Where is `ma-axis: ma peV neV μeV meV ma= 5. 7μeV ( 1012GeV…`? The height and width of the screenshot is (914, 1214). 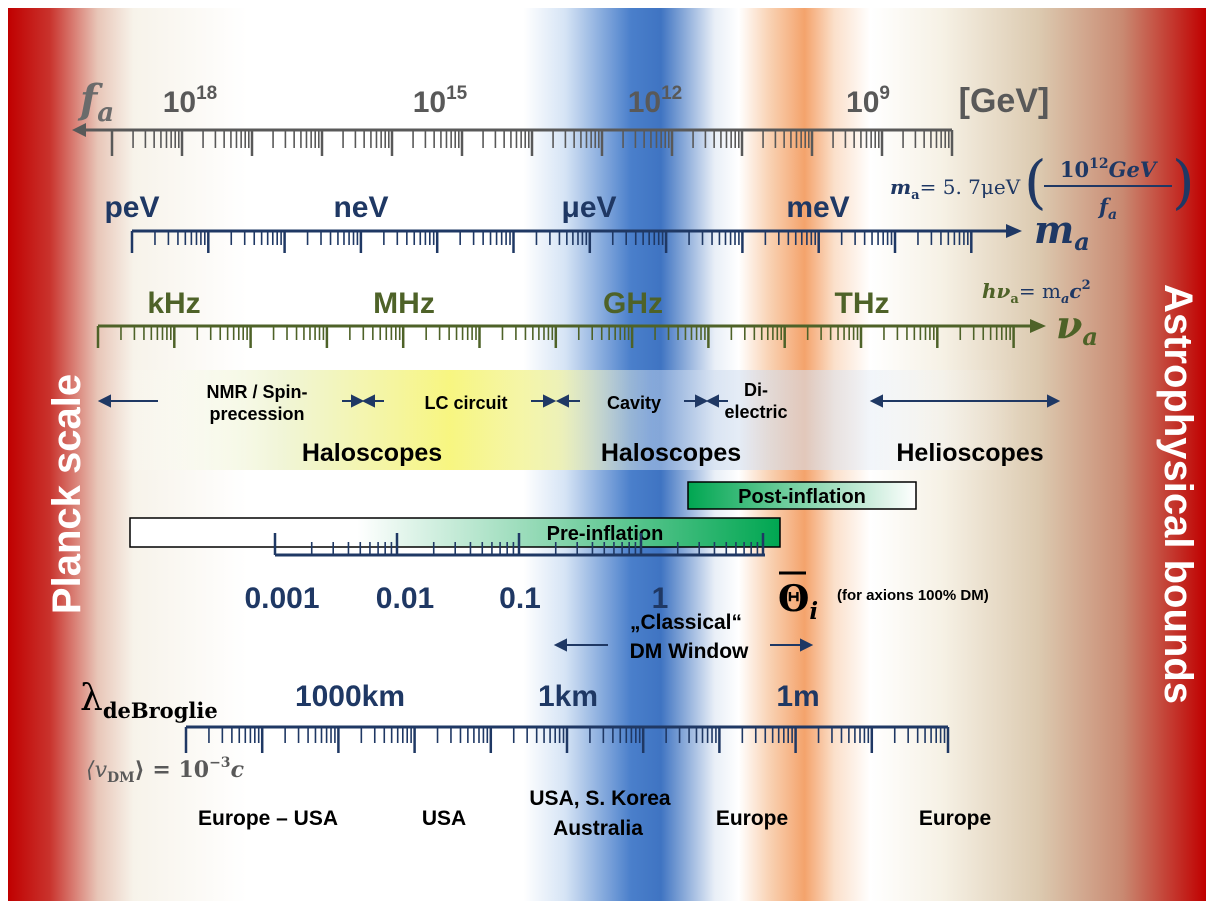 ma-axis: ma peV neV μeV meV ma= 5. 7μeV ( 1012GeV… is located at coordinates (649, 202).